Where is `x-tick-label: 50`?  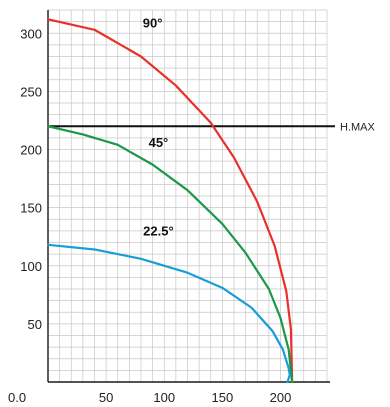 x-tick-label: 50 is located at coordinates (106, 397).